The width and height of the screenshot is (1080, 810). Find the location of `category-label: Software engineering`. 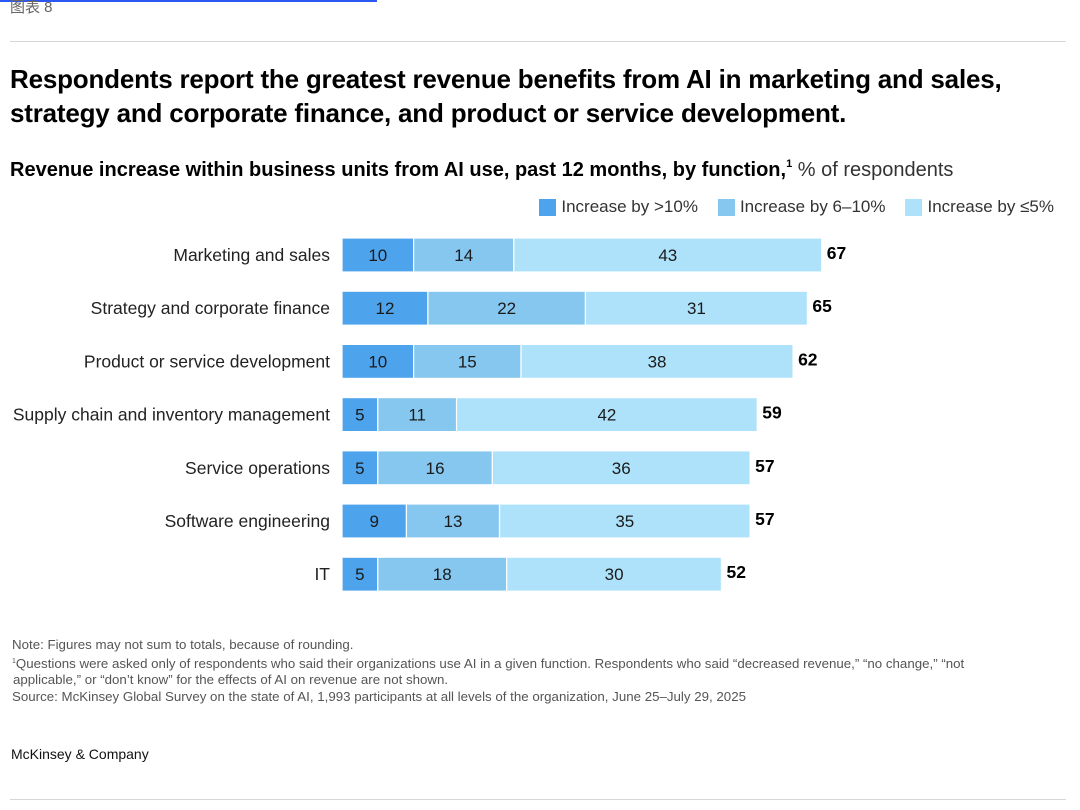

category-label: Software engineering is located at coordinates (247, 521).